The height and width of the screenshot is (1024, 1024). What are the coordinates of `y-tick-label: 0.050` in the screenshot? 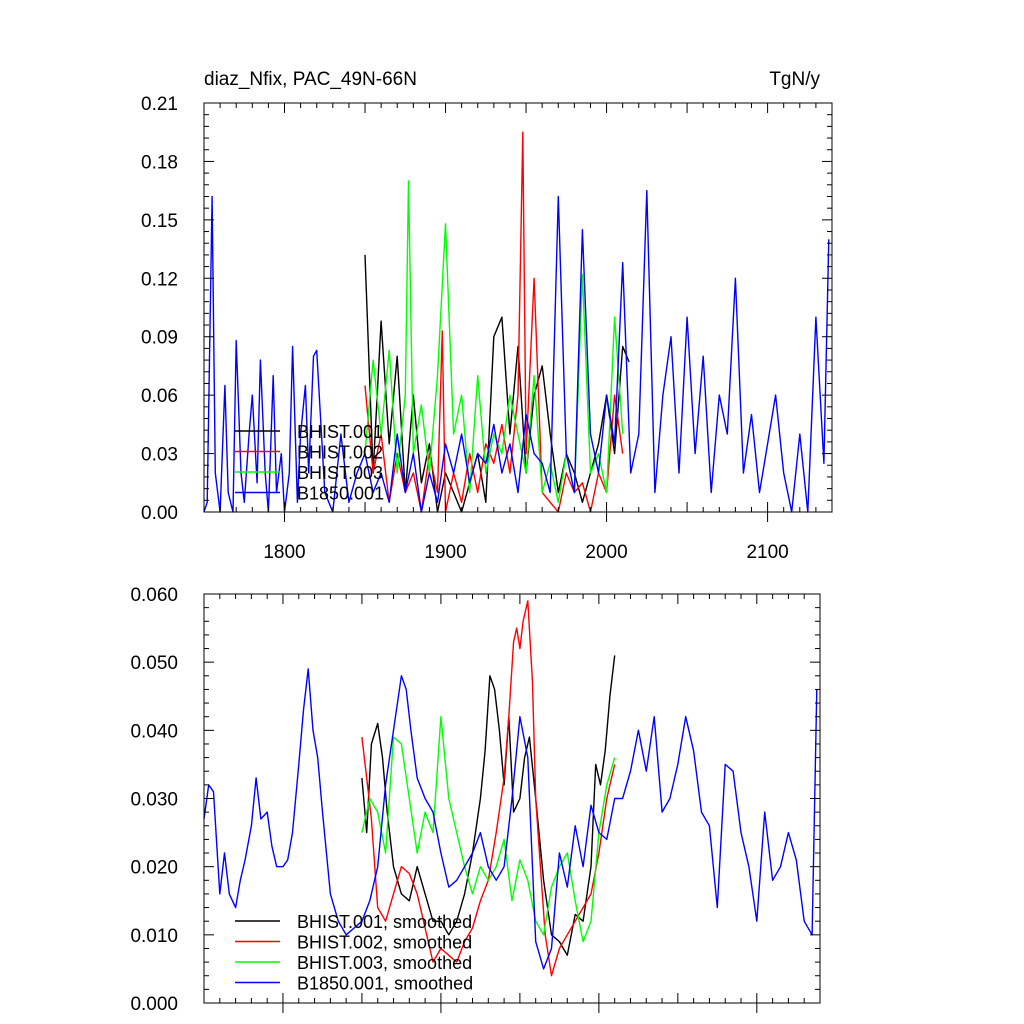 It's located at (154, 663).